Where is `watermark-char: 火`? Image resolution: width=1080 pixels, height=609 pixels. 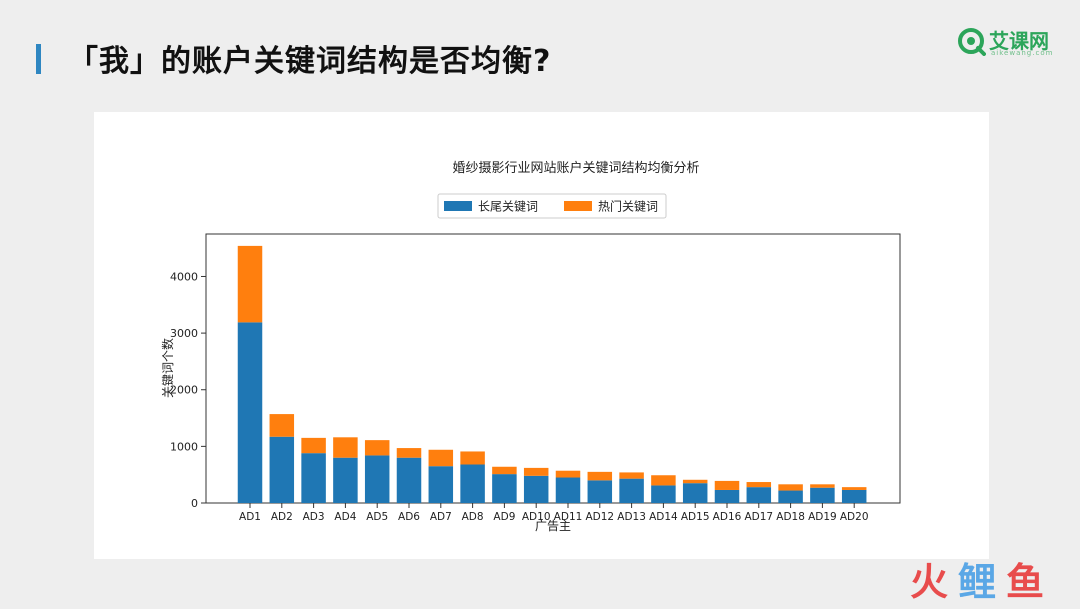
watermark-char: 火 is located at coordinates (929, 582).